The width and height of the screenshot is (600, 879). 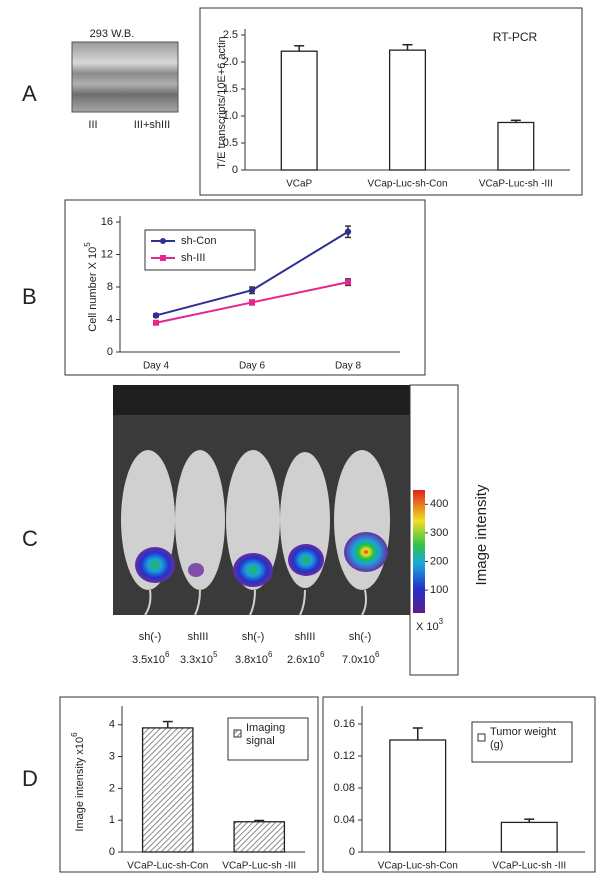 I want to click on y-axis-label: T/E transcripts/10E+6 actin, so click(x=222, y=102).